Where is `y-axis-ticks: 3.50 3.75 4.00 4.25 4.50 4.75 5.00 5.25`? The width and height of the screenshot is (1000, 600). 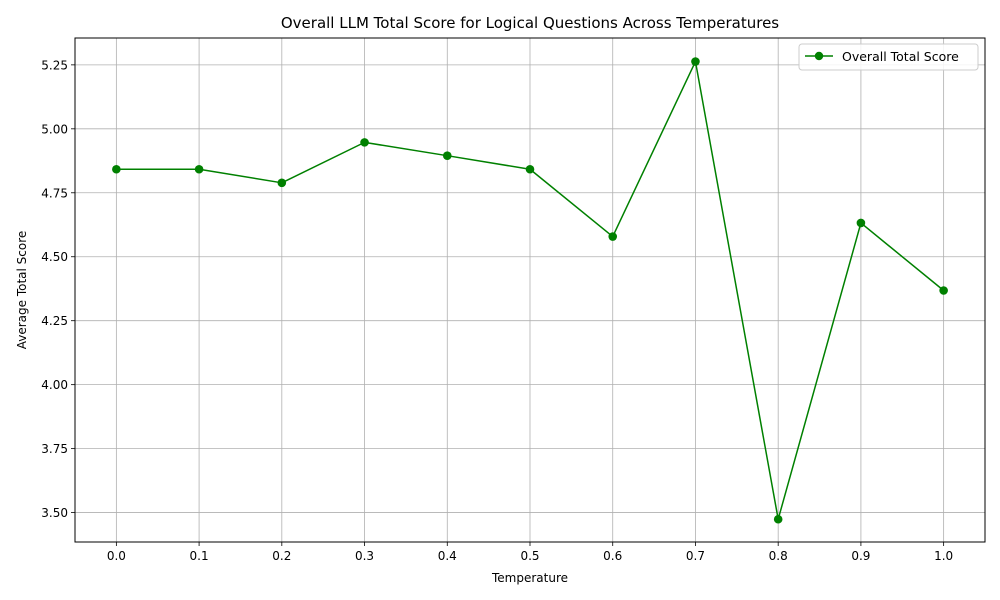 y-axis-ticks: 3.50 3.75 4.00 4.25 4.50 4.75 5.00 5.25 is located at coordinates (58, 289).